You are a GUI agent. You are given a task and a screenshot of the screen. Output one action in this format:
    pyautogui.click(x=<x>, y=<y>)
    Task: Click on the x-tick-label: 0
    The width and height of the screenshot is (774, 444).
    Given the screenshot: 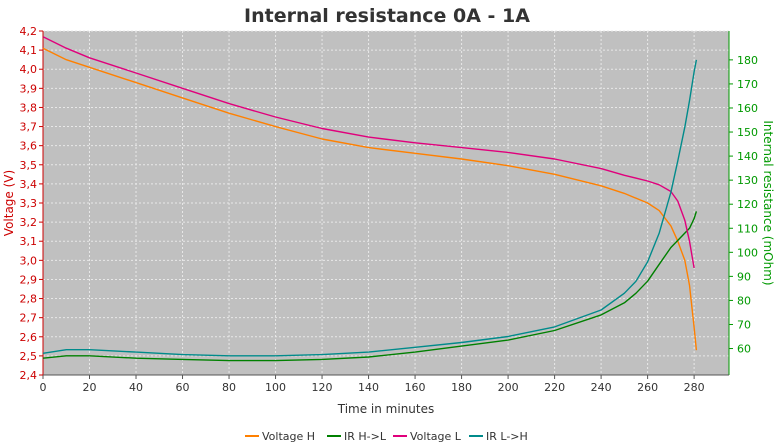 What is the action you would take?
    pyautogui.click(x=43, y=387)
    